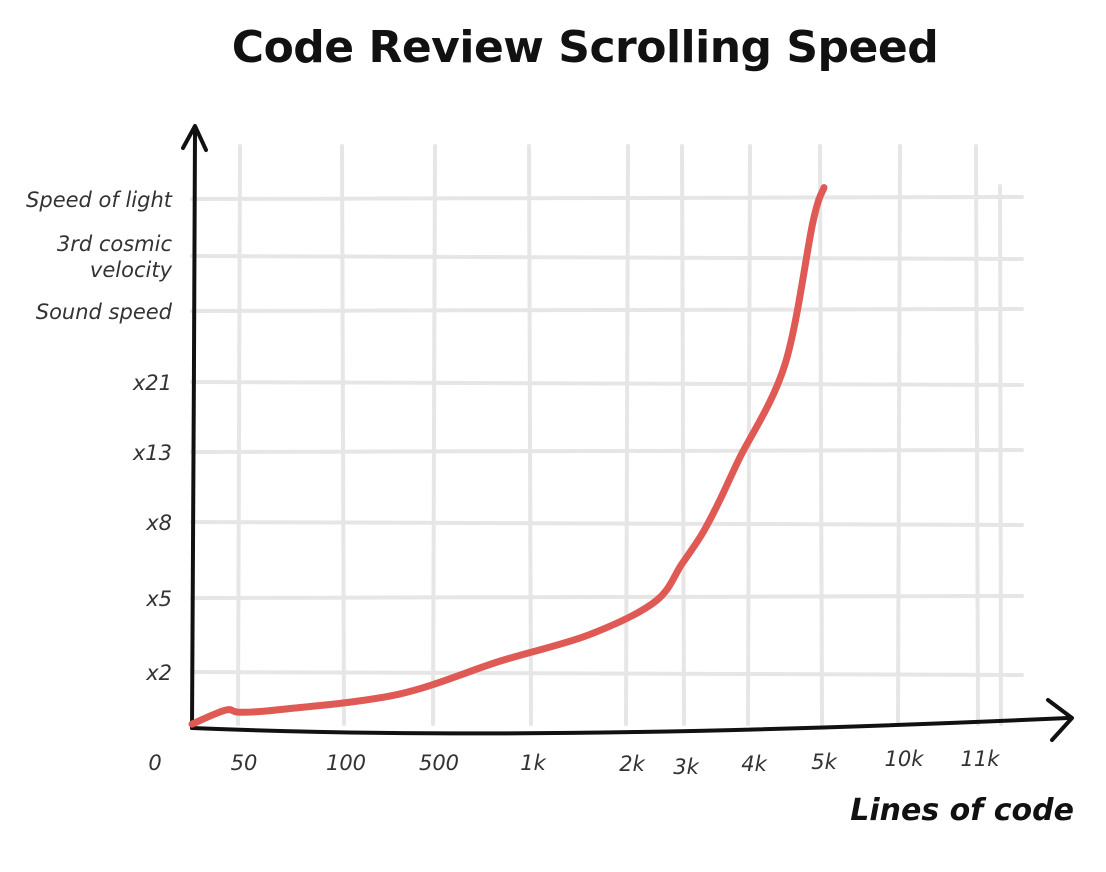 This screenshot has width=1106, height=872. Describe the element at coordinates (632, 764) in the screenshot. I see `x-tick-label: 2k` at that location.